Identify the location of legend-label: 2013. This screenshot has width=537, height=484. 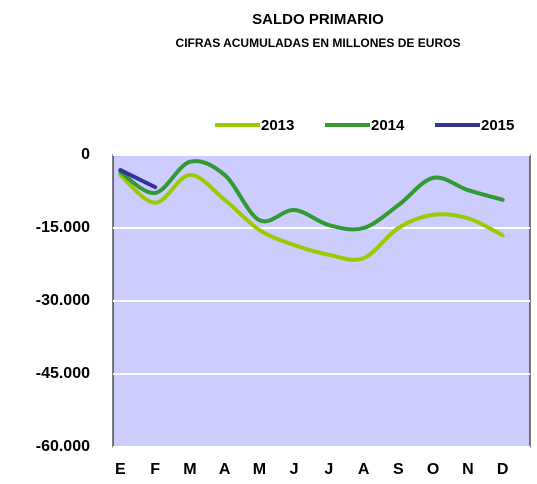
(277, 125).